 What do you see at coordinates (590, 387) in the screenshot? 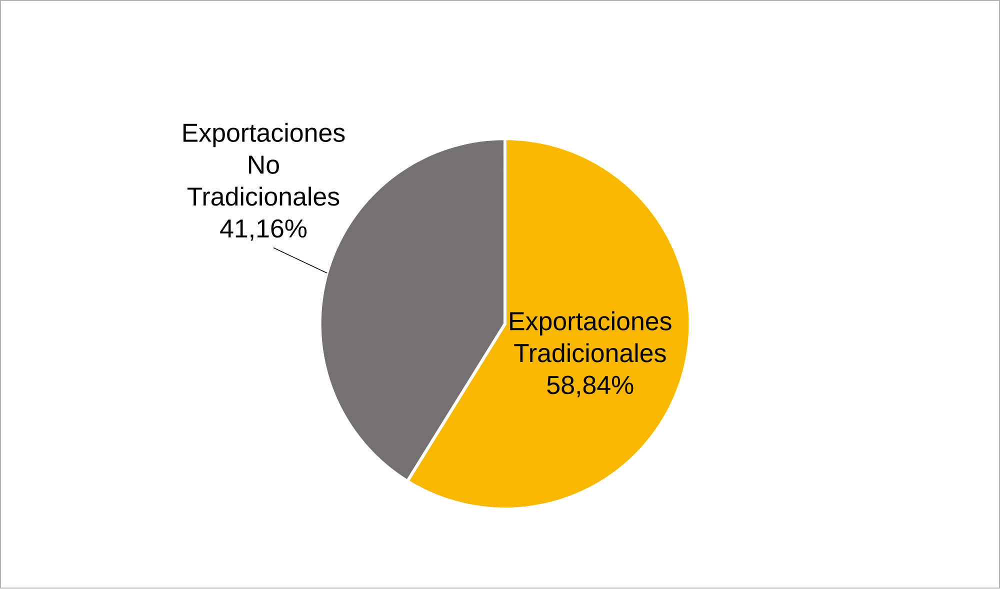
I see `data-label: 58,84%` at bounding box center [590, 387].